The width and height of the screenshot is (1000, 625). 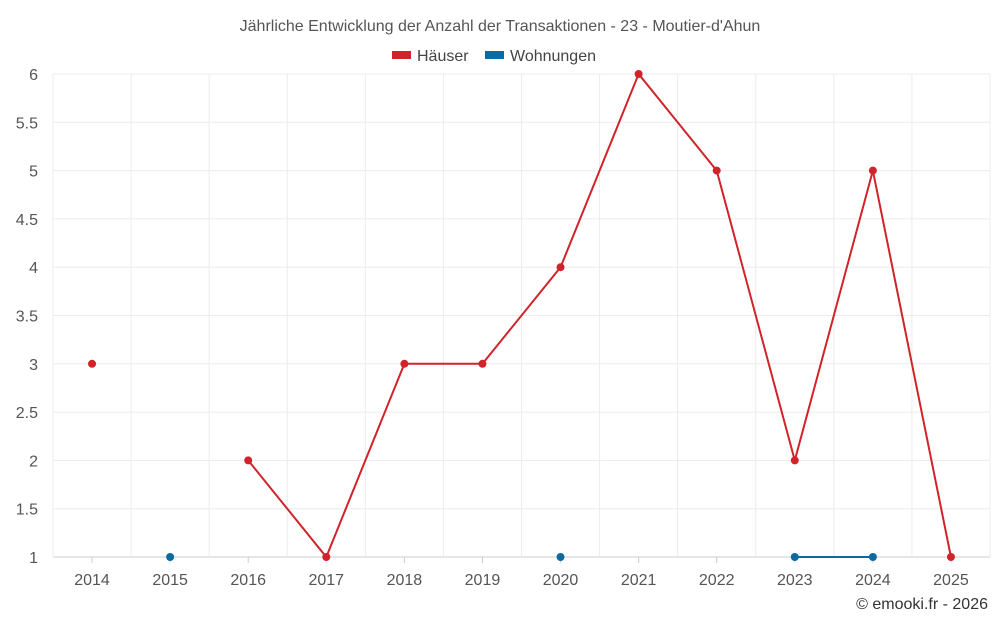 I want to click on y-tick-label: 4.5, so click(x=27, y=220).